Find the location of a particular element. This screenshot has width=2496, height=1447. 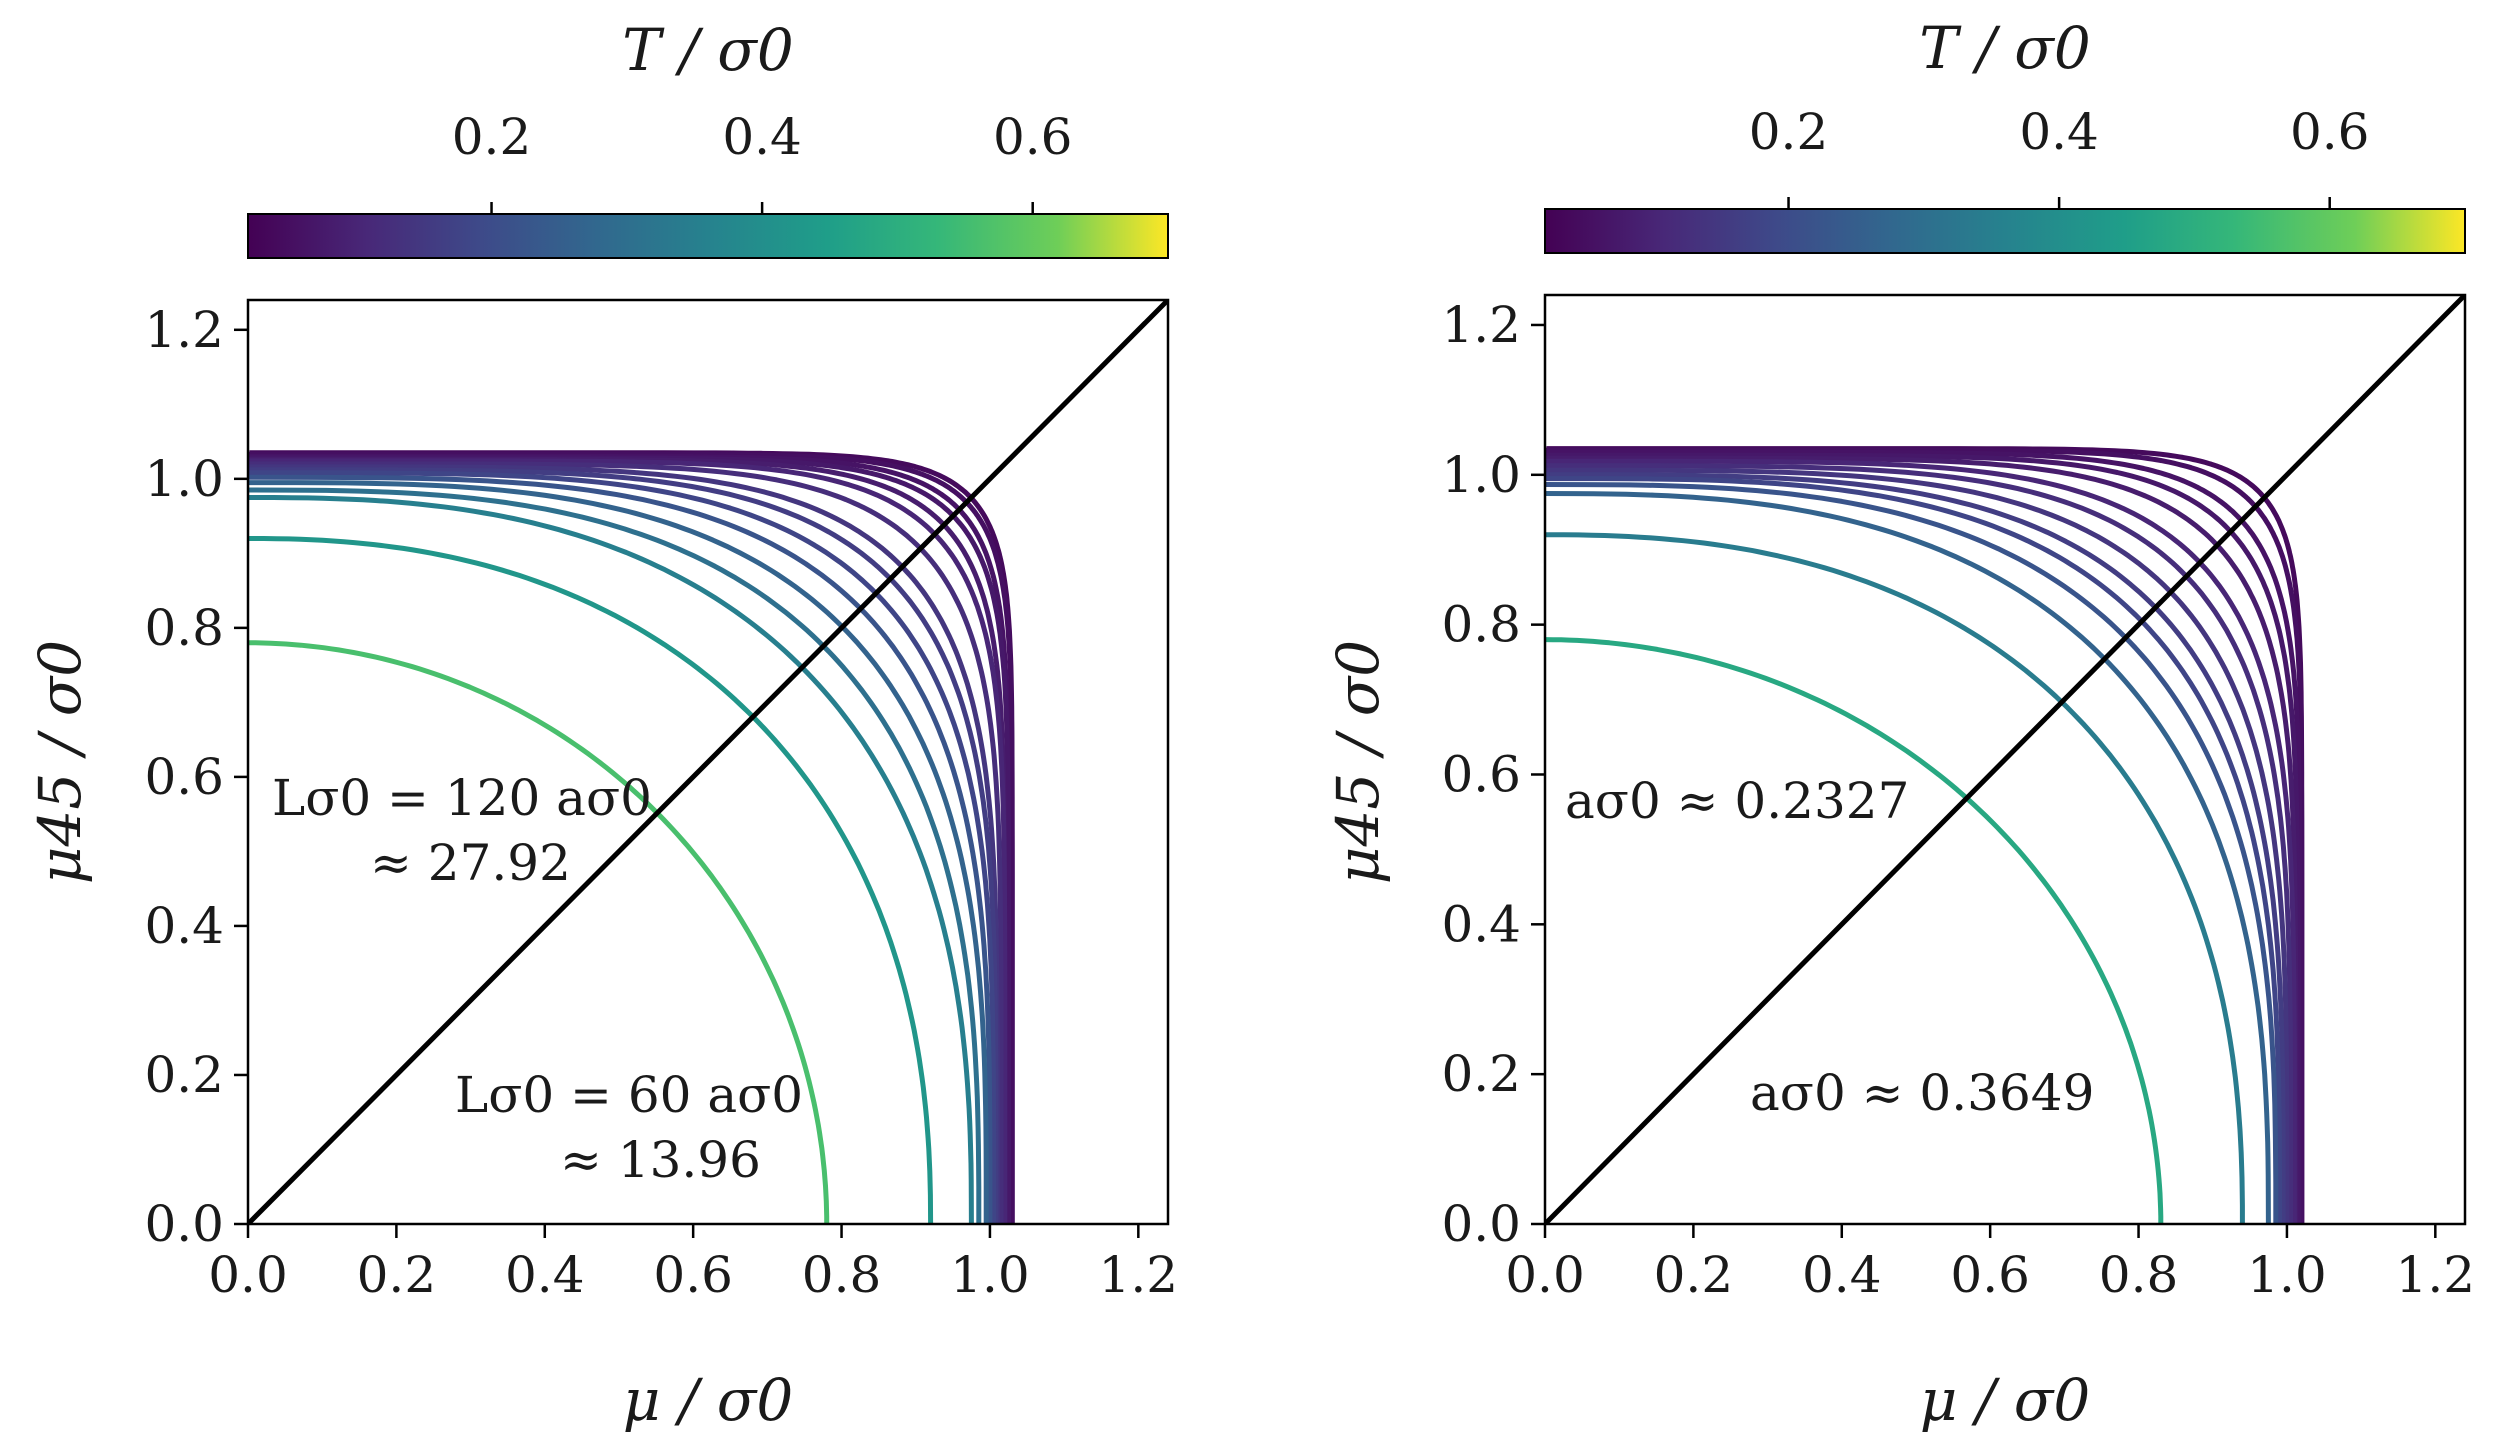

right-x-tick-label-0: 0.0 is located at coordinates (1545, 1275).